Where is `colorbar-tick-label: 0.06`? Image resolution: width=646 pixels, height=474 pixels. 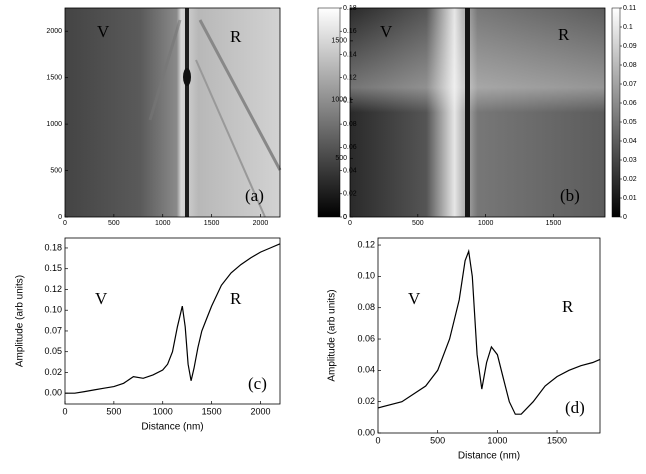 colorbar-tick-label: 0.06 is located at coordinates (630, 103).